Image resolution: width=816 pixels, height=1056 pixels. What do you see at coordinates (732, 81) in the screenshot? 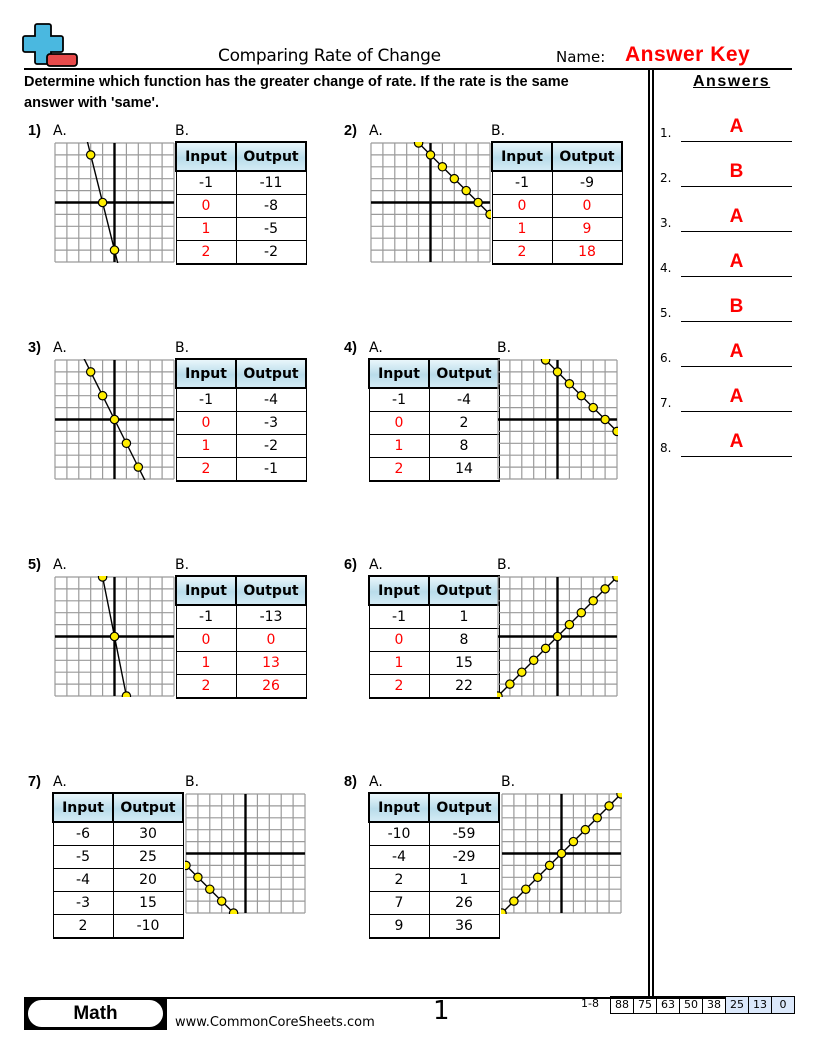
I see `answers-title: Answers` at bounding box center [732, 81].